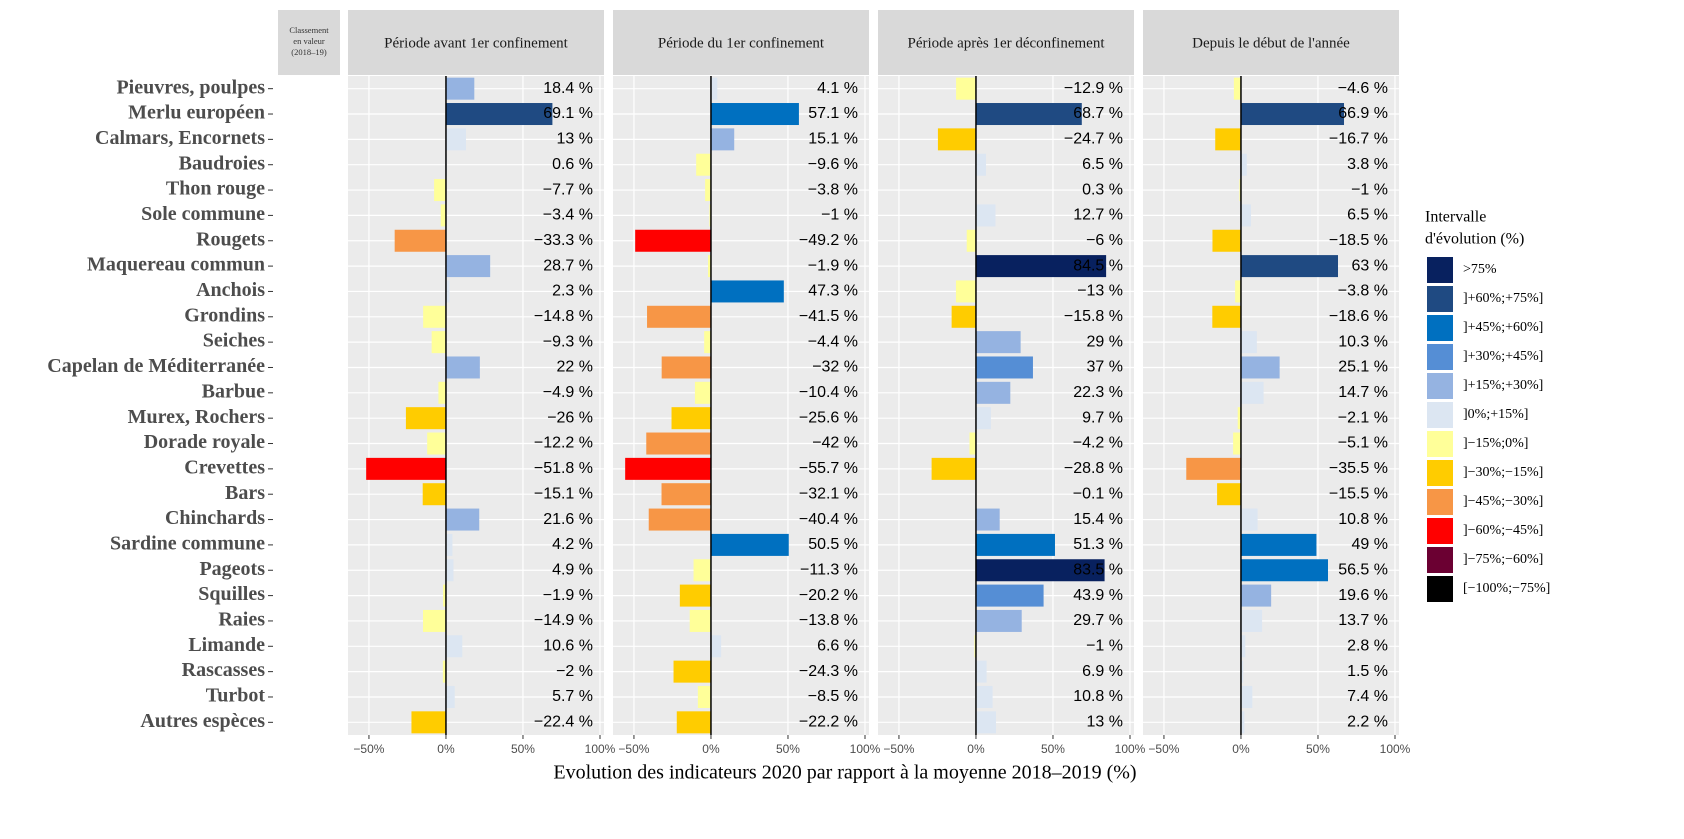 Image resolution: width=1684 pixels, height=839 pixels. Describe the element at coordinates (1093, 88) in the screenshot. I see `value-label: −12.9 %` at that location.